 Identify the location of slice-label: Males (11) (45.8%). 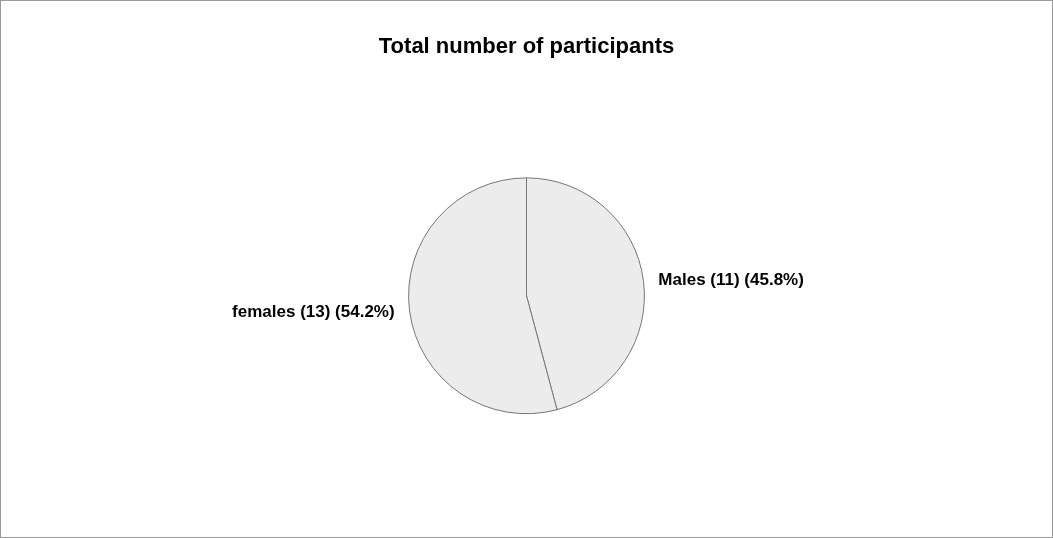
(731, 280).